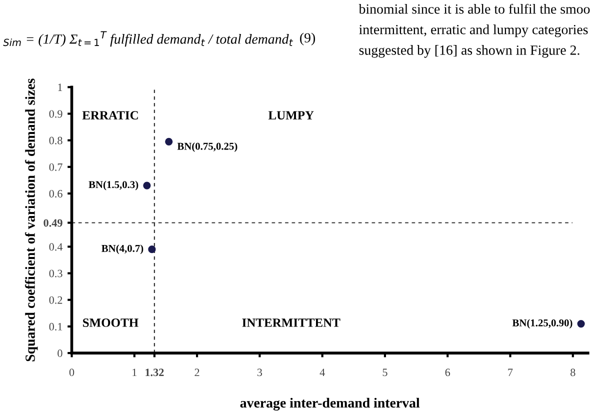 This screenshot has width=603, height=411. What do you see at coordinates (207, 147) in the screenshot?
I see `annotation: BN(0.75,0.25)` at bounding box center [207, 147].